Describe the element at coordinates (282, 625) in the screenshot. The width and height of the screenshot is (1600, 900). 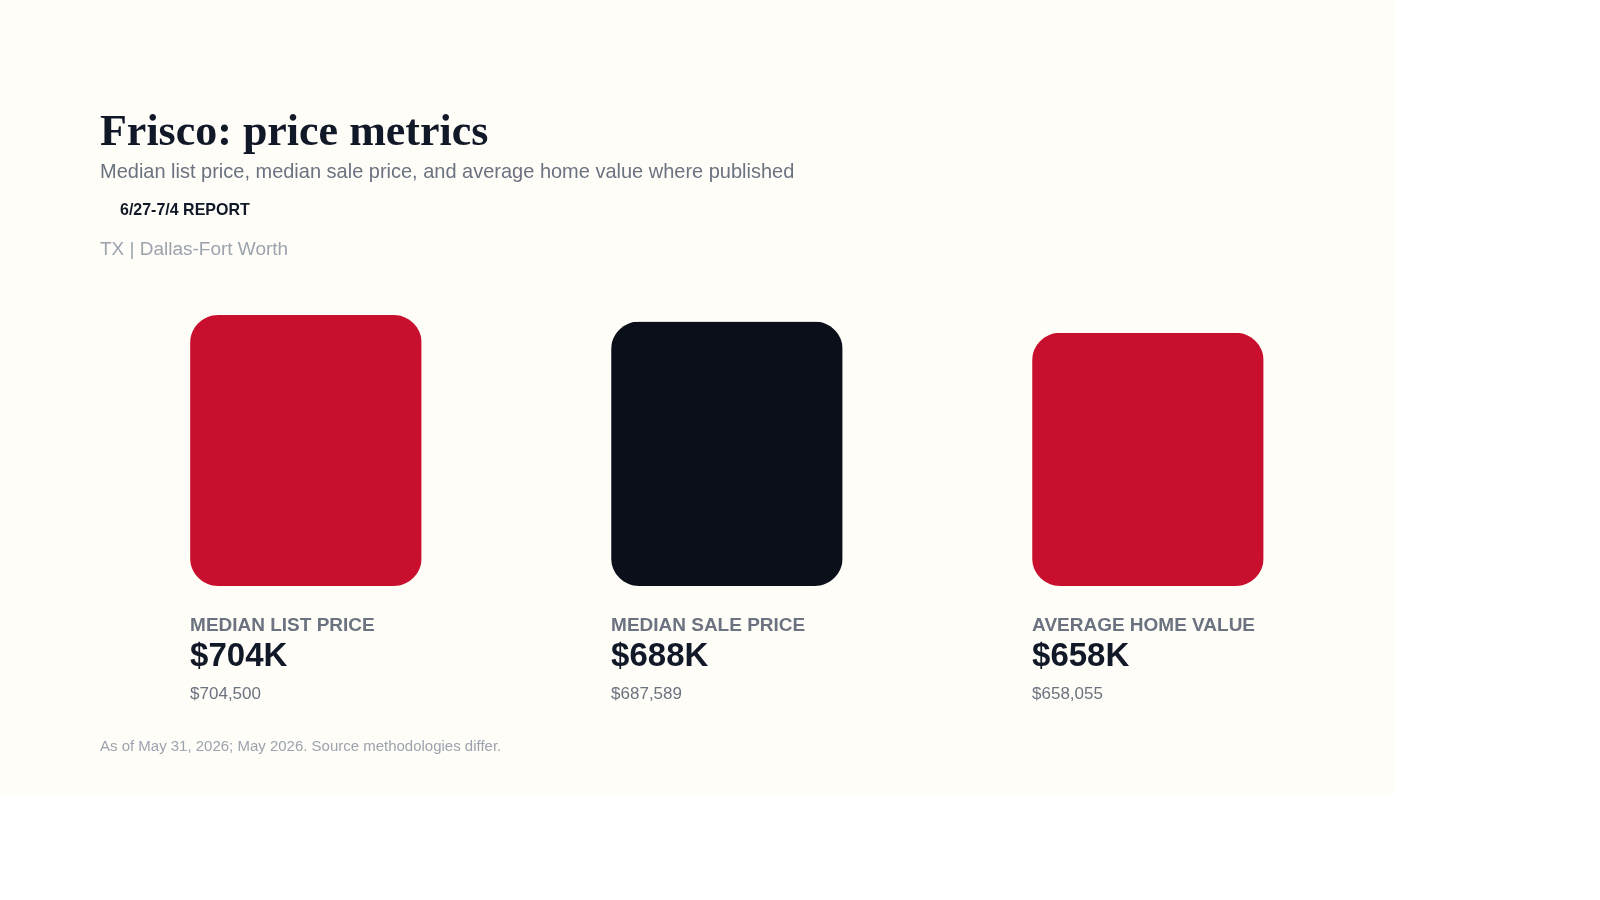
I see `x-tick-label: MEDIAN LIST PRICE` at that location.